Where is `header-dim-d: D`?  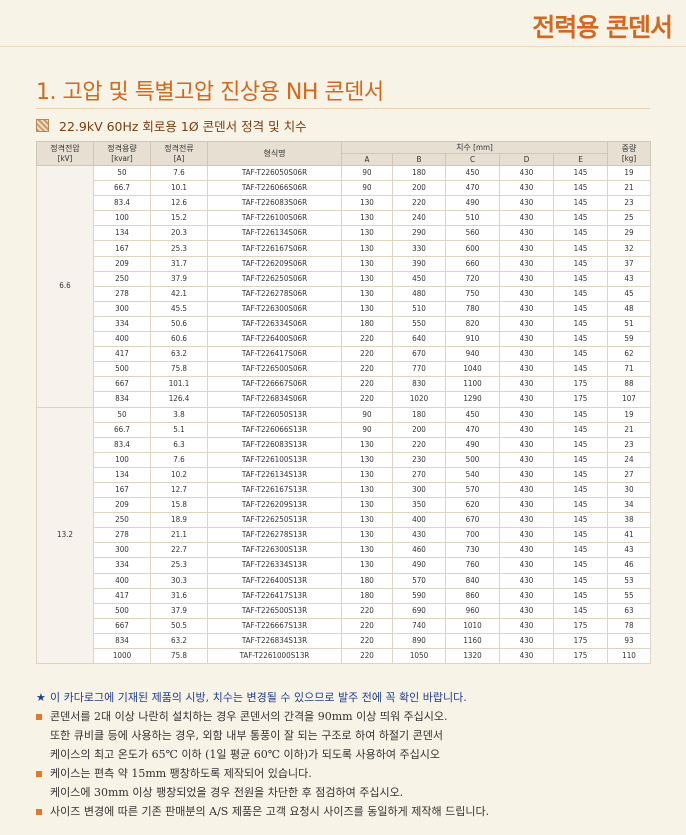
header-dim-d: D is located at coordinates (526, 159).